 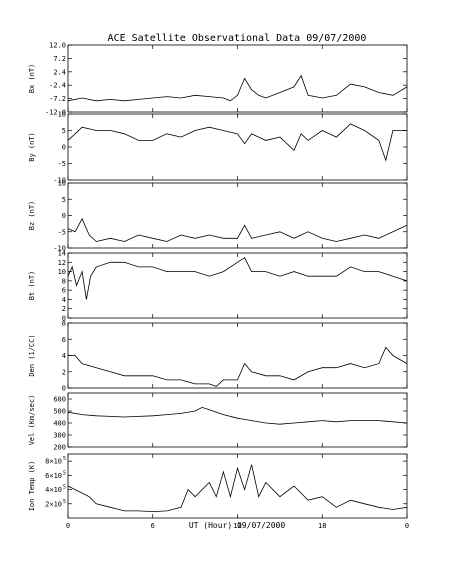 What do you see at coordinates (32, 355) in the screenshot?
I see `y-axis-label-density: Den (1/CC)` at bounding box center [32, 355].